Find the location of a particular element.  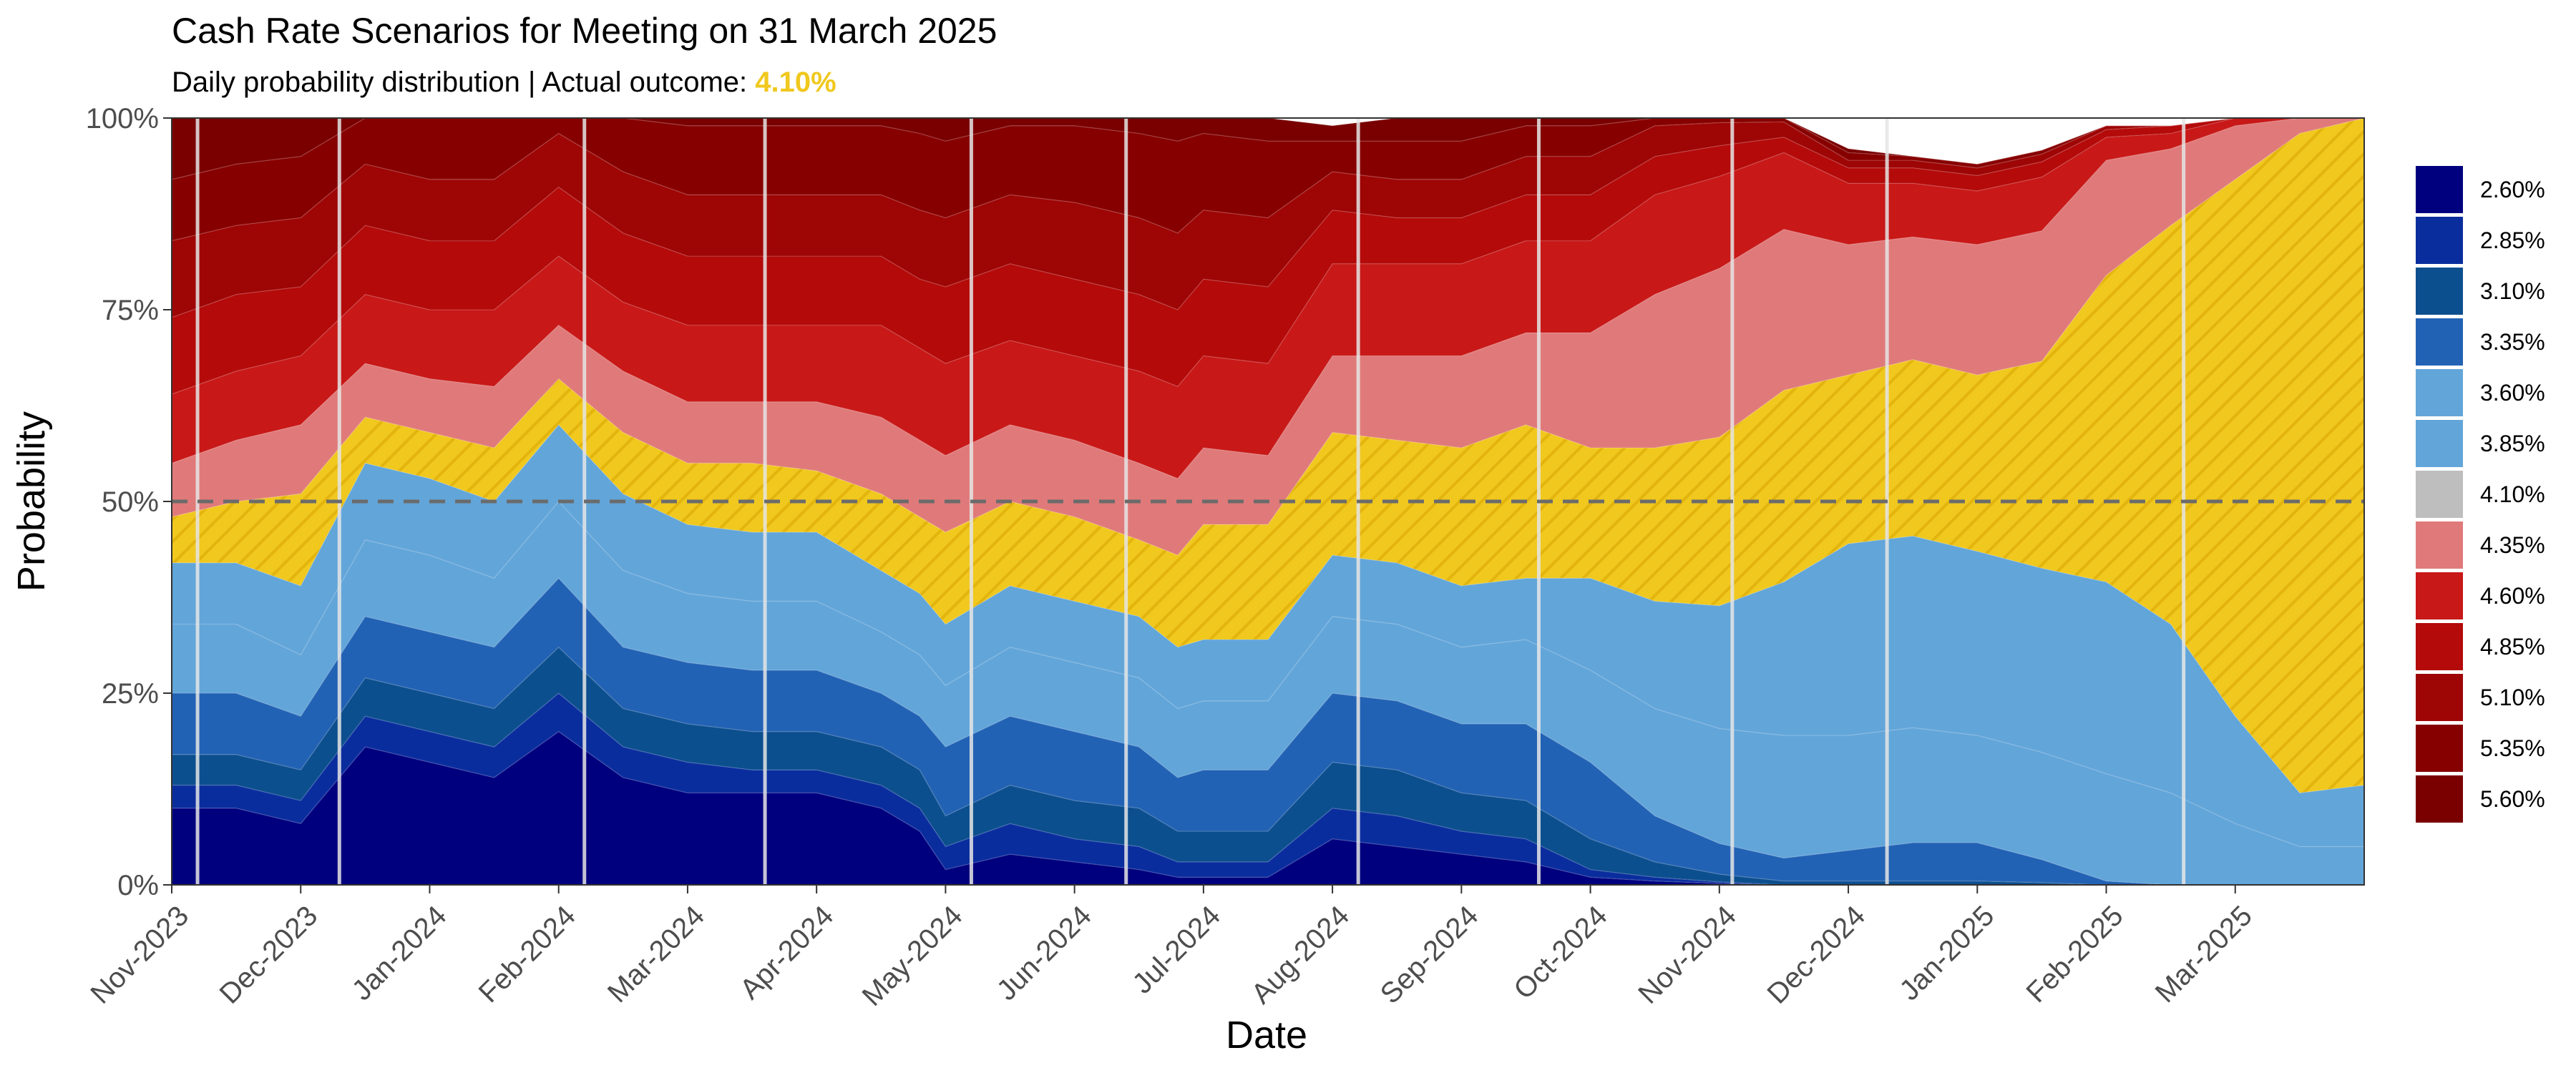

legend-swatch-2.60% is located at coordinates (2439, 189).